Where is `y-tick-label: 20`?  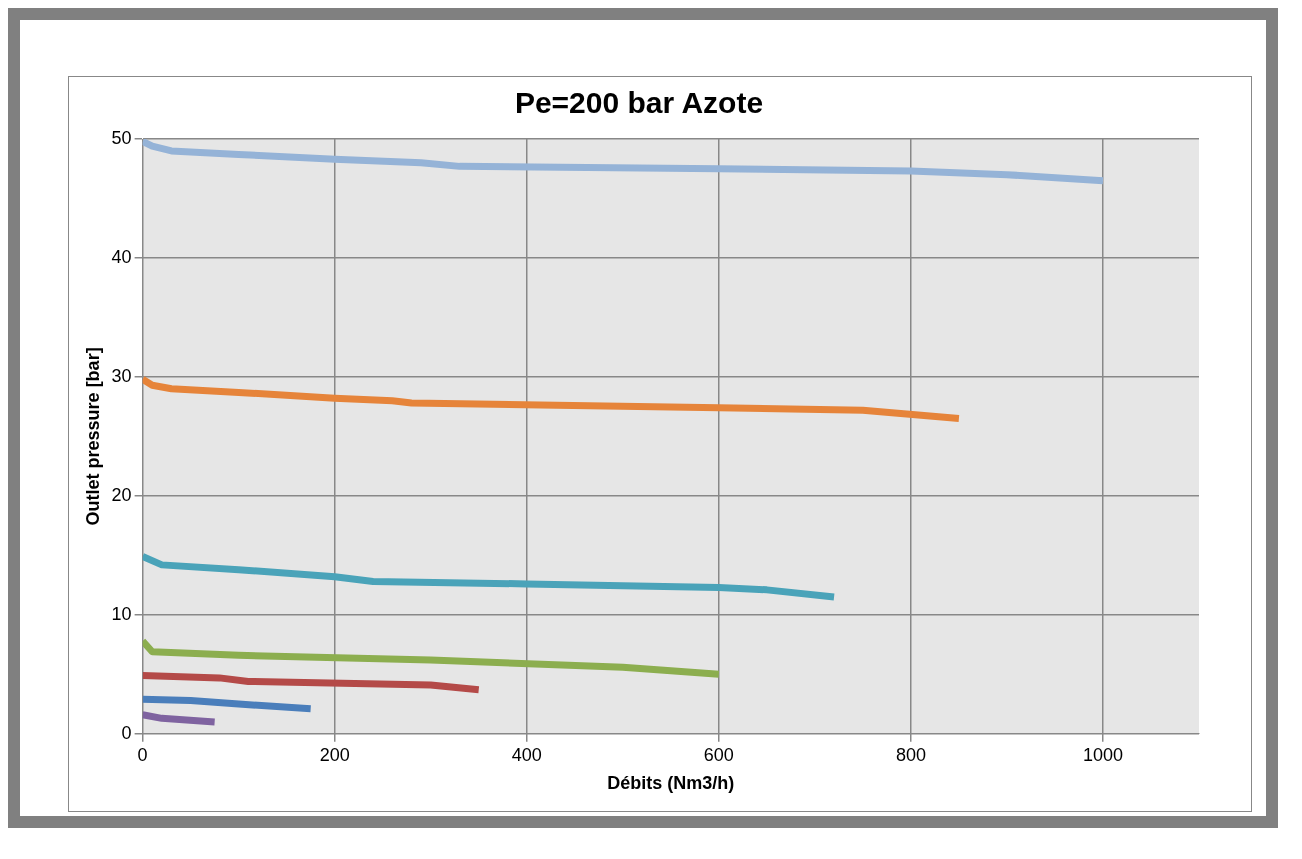
y-tick-label: 20 is located at coordinates (121, 494).